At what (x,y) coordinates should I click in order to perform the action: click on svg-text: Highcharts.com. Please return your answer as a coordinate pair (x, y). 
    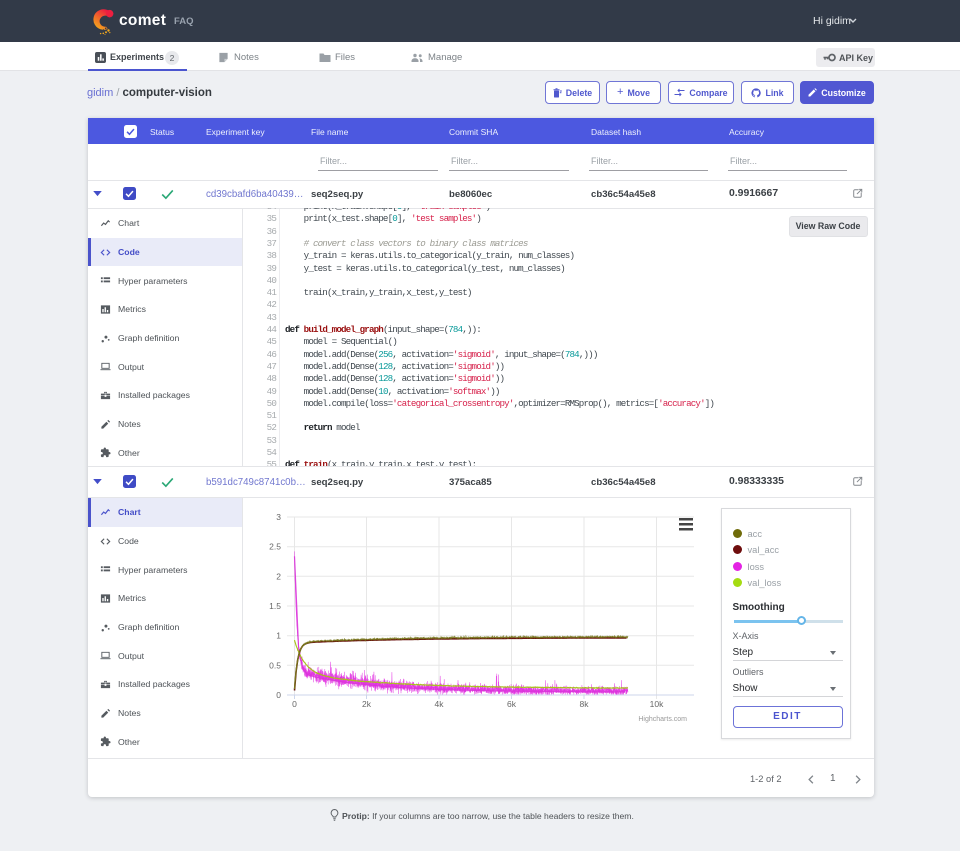
    Looking at the image, I should click on (662, 719).